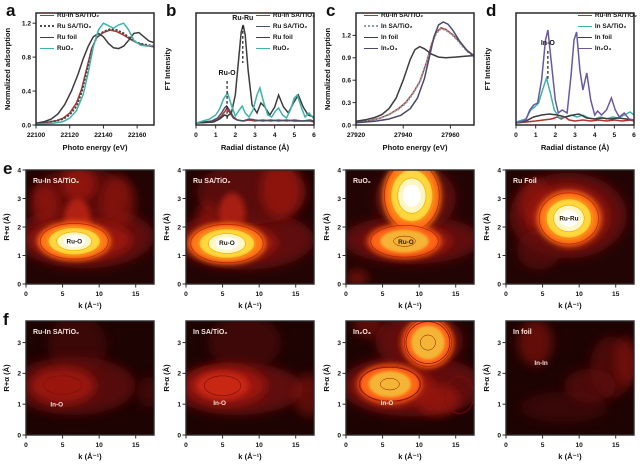 This screenshot has height=468, width=640. Describe the element at coordinates (238, 238) in the screenshot. I see `panel-e2-heatmap: Ru-O Ru SA/TiO₂ 0 5 10 15 0 1 2 3 4 k (Å⁻¹) R+α (Å)` at that location.